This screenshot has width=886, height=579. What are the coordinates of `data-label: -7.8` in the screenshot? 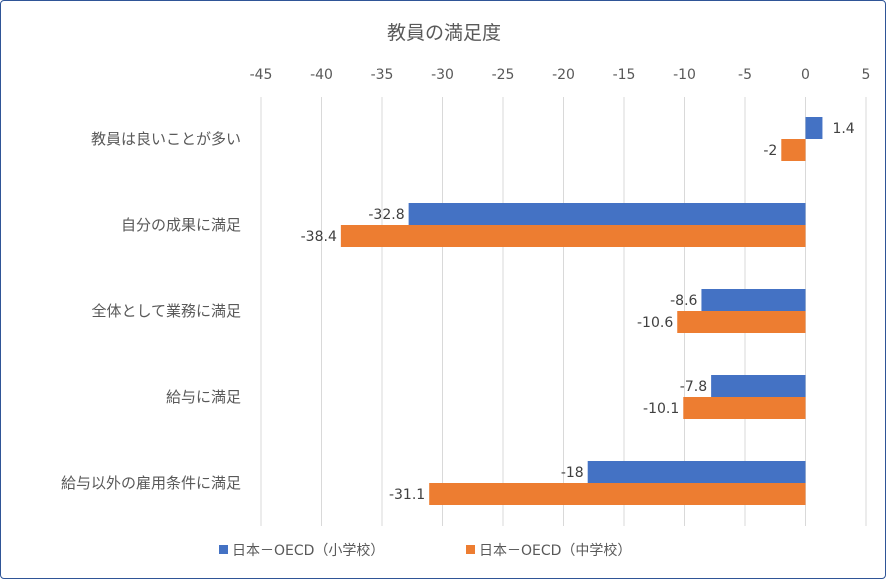 It's located at (693, 387).